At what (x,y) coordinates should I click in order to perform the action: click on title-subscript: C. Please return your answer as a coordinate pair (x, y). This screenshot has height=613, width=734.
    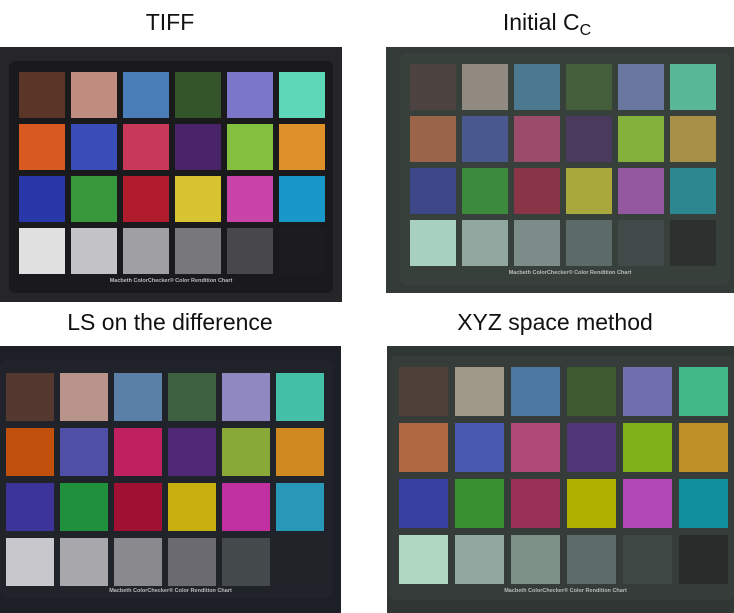
    Looking at the image, I should click on (585, 30).